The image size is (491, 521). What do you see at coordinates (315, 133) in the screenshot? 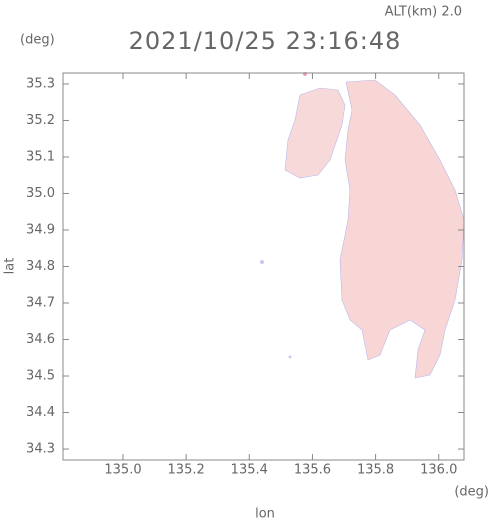
I see `echo-west` at bounding box center [315, 133].